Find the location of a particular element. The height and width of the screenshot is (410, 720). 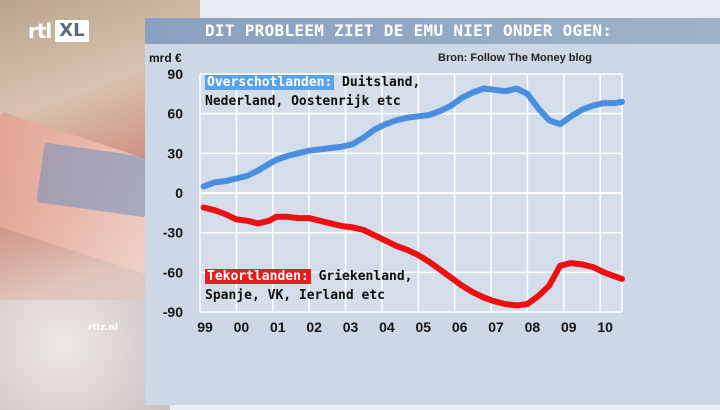

y-tick-label: -30 is located at coordinates (173, 233).